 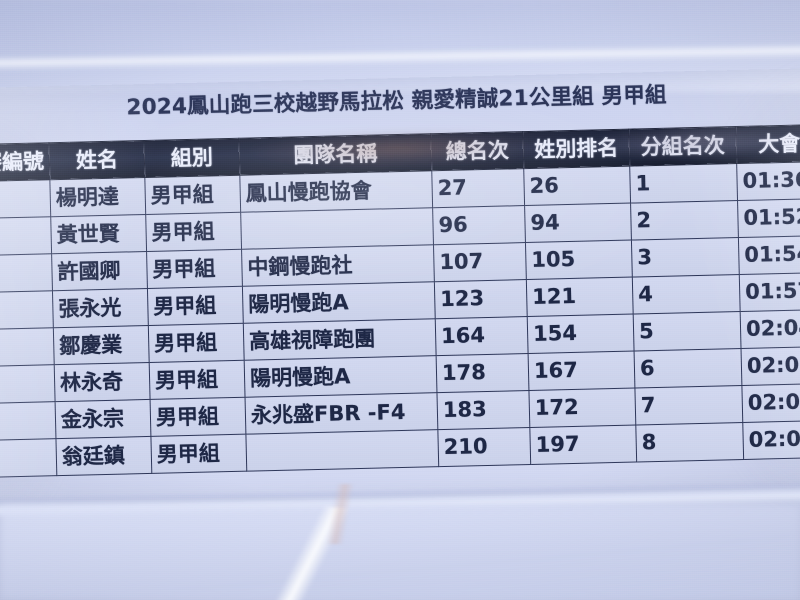 I want to click on column-header-division-rank: 分組名次, so click(x=682, y=146).